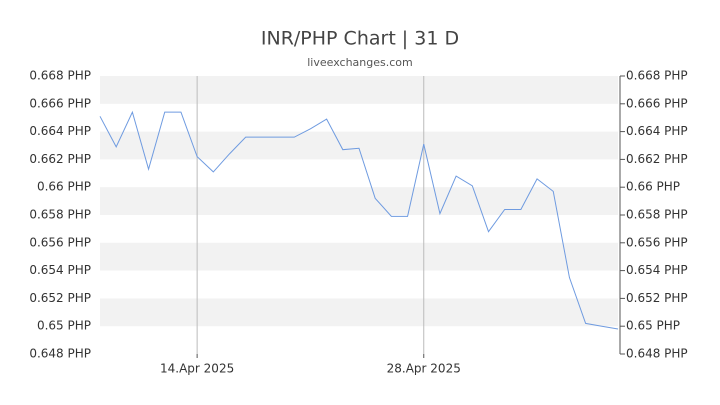 Image resolution: width=720 pixels, height=405 pixels. What do you see at coordinates (60, 159) in the screenshot?
I see `y-tick-label: 0.662 PHP` at bounding box center [60, 159].